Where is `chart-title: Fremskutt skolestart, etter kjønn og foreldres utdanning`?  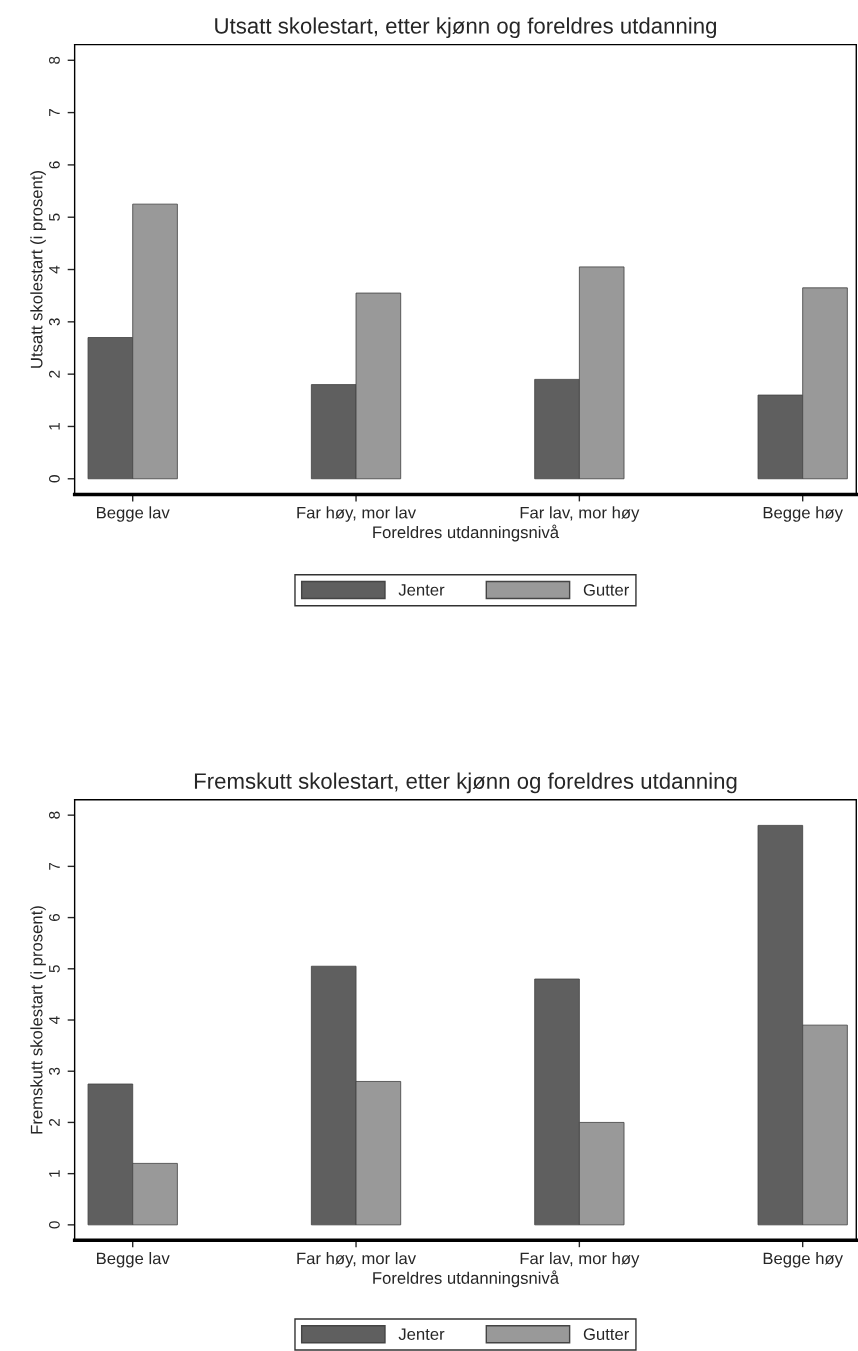
chart-title: Fremskutt skolestart, etter kjønn og foreldres utdanning is located at coordinates (465, 783).